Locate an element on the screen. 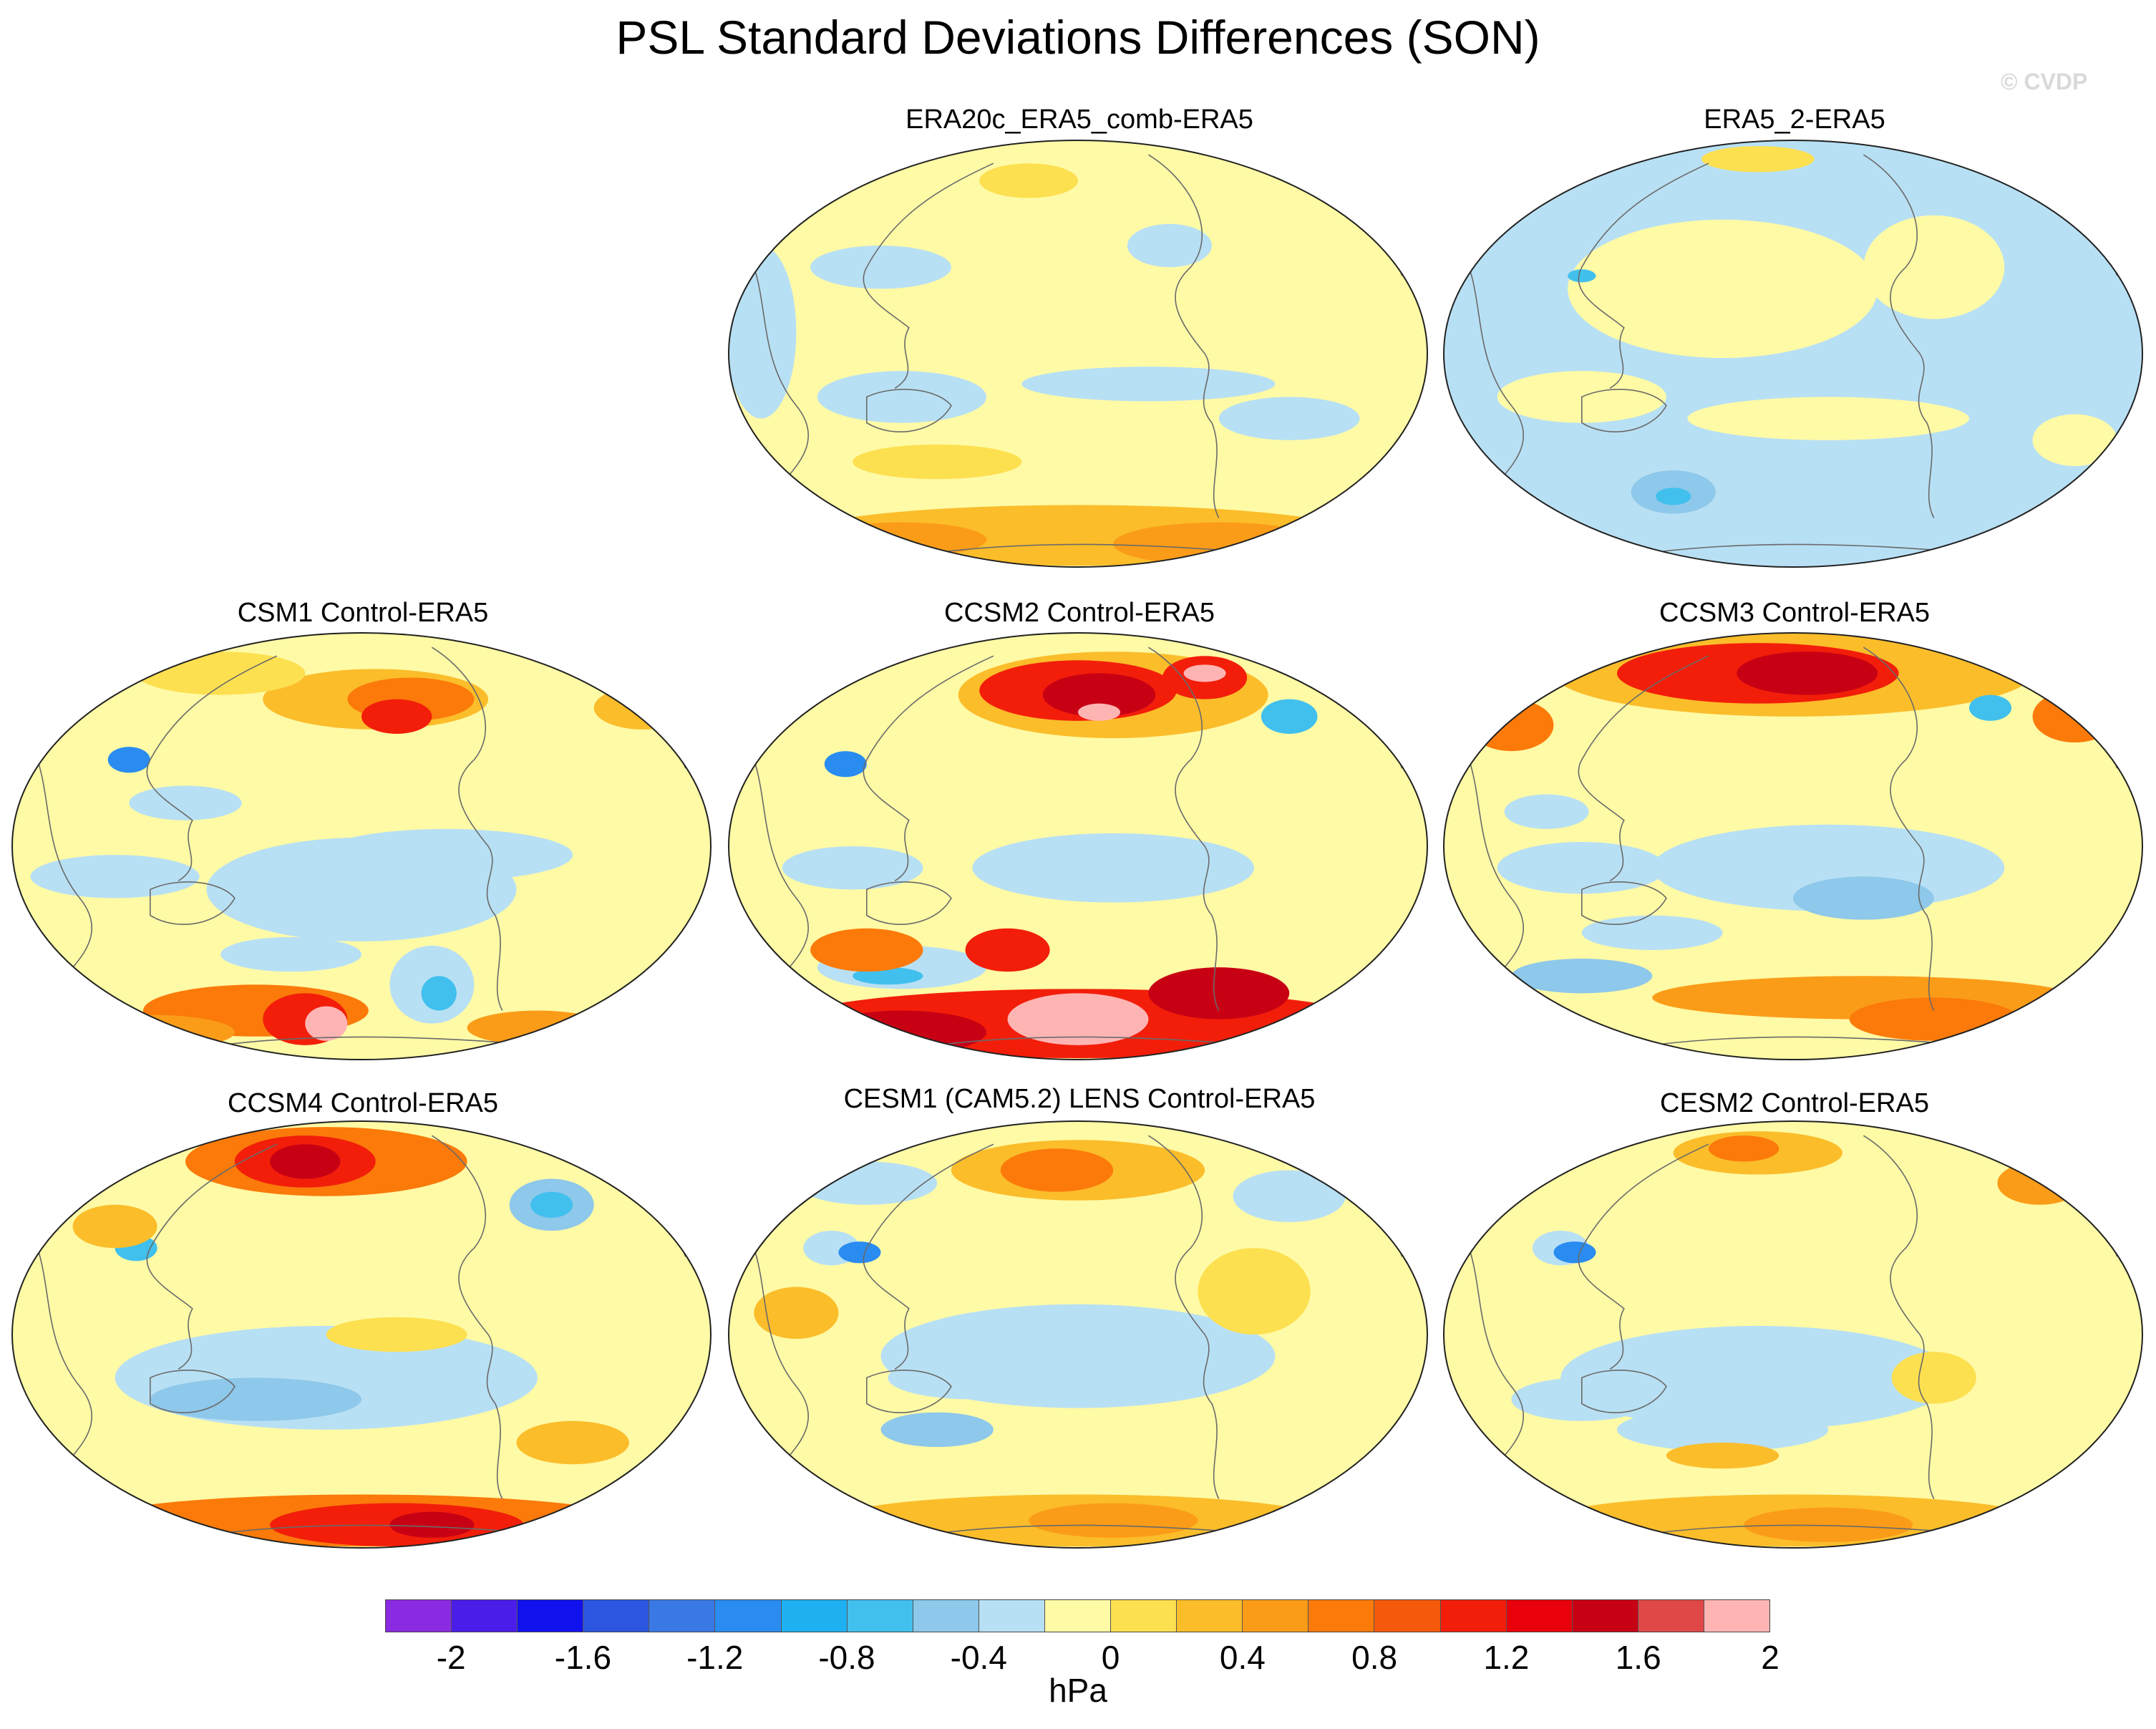  panel-title-cesm2: CESM2 Control-ERA5 is located at coordinates (1794, 1103).